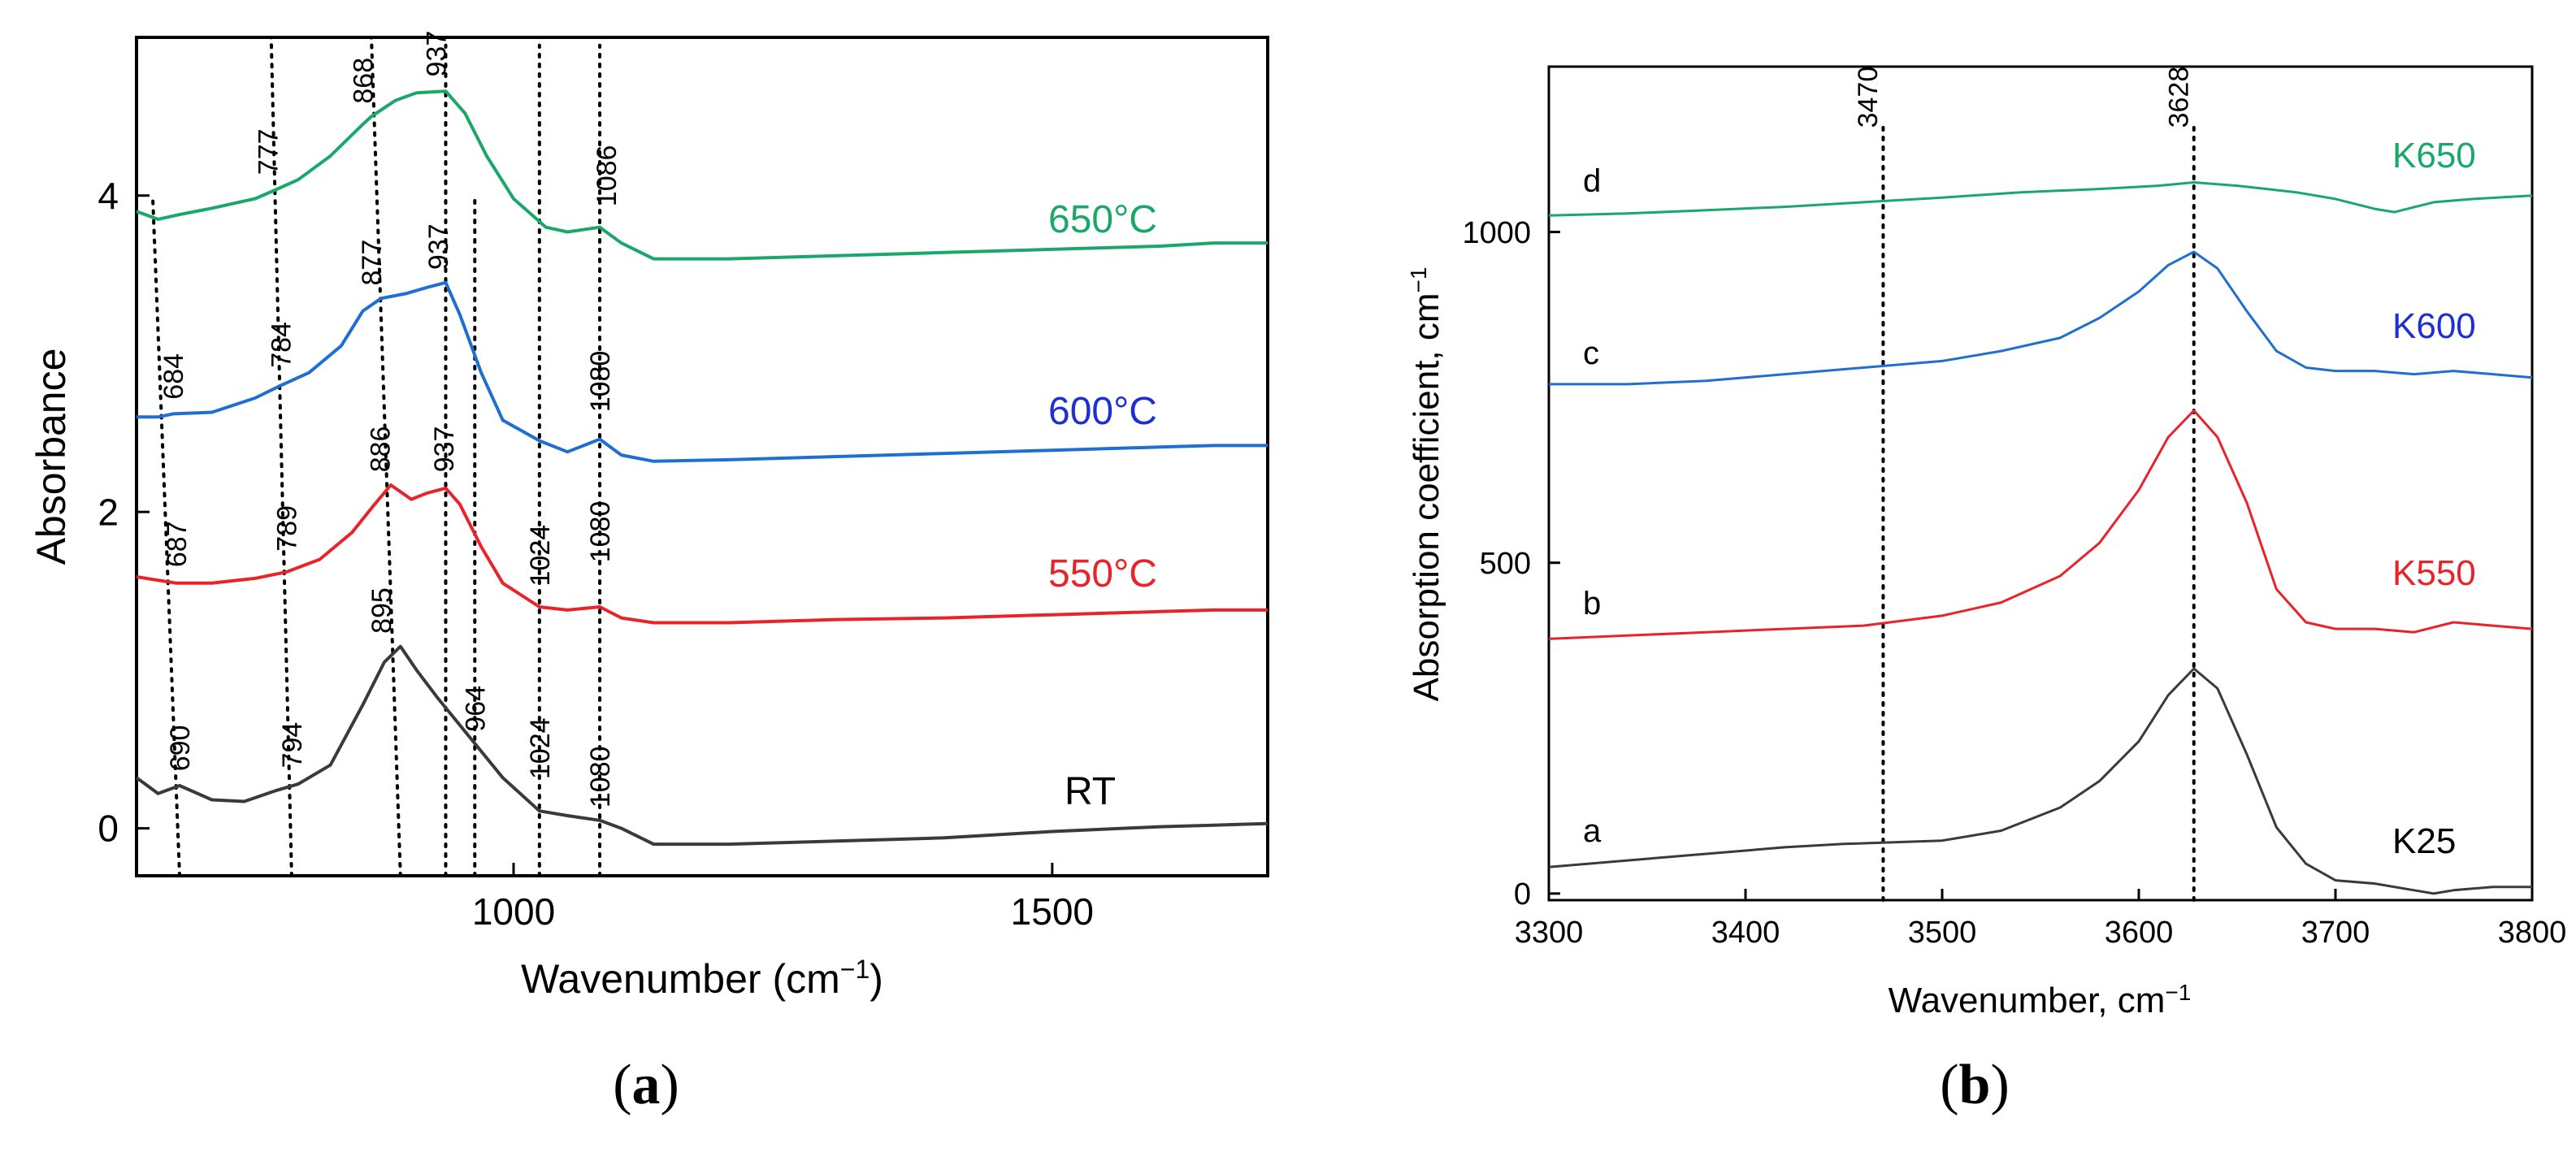 The height and width of the screenshot is (1152, 2576). What do you see at coordinates (363, 81) in the screenshot?
I see `peak-annotation-868-18: 868` at bounding box center [363, 81].